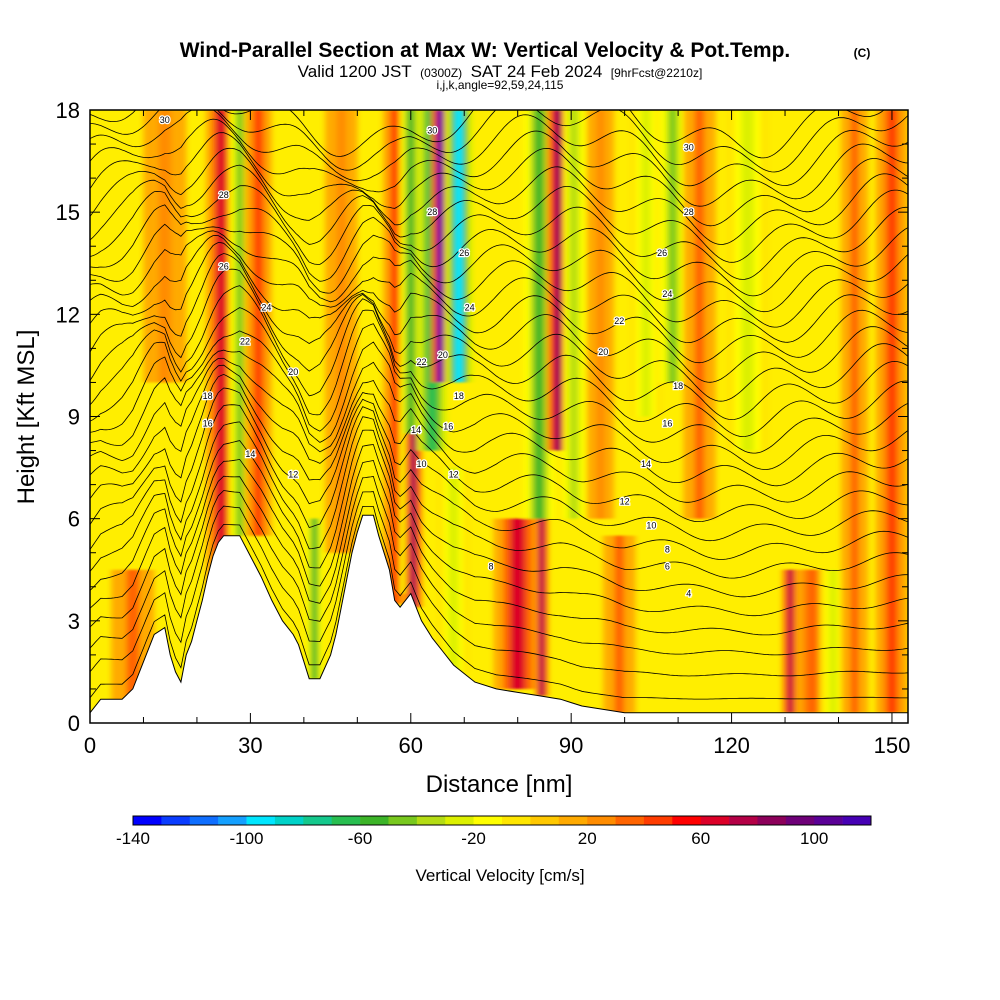 The image size is (1000, 1000). What do you see at coordinates (667, 566) in the screenshot?
I see `contour-label: 6` at bounding box center [667, 566].